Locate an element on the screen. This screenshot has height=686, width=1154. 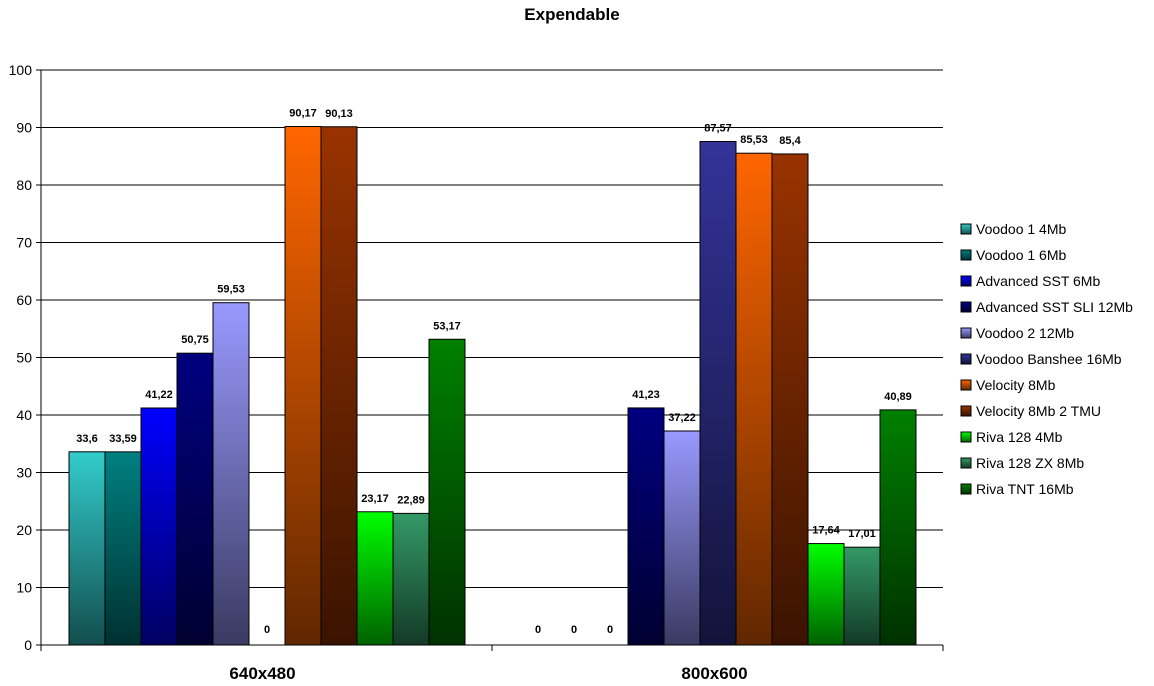
data-label: 17,01 is located at coordinates (862, 534).